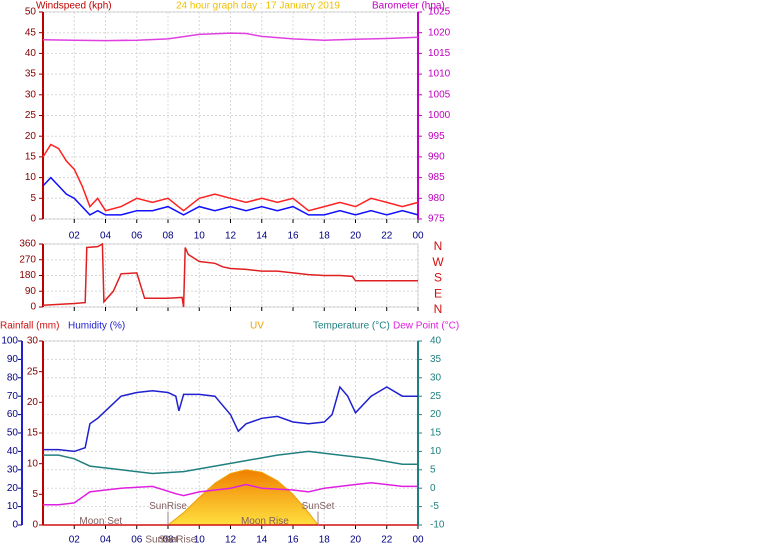 This screenshot has width=761, height=544. Describe the element at coordinates (439, 12) in the screenshot. I see `y-tick-label: 1025` at that location.